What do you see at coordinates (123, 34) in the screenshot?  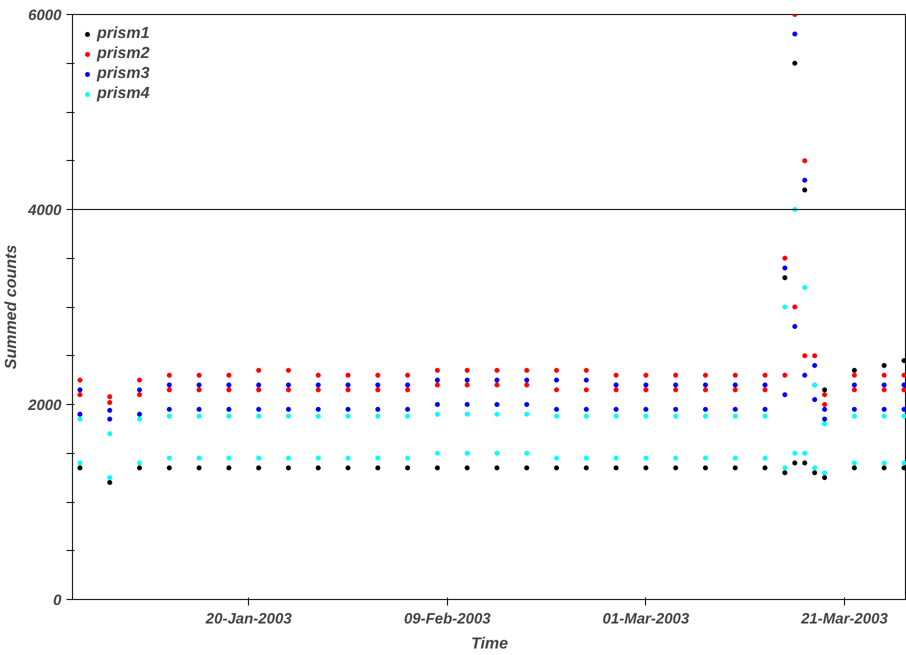 I see `legend-label: prism1` at bounding box center [123, 34].